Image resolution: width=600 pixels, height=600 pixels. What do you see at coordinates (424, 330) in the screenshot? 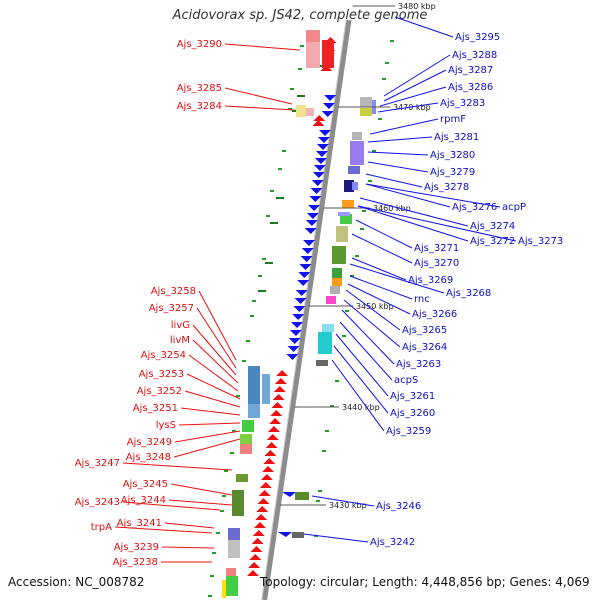
I see `gene-label: Ajs_3265` at bounding box center [424, 330].